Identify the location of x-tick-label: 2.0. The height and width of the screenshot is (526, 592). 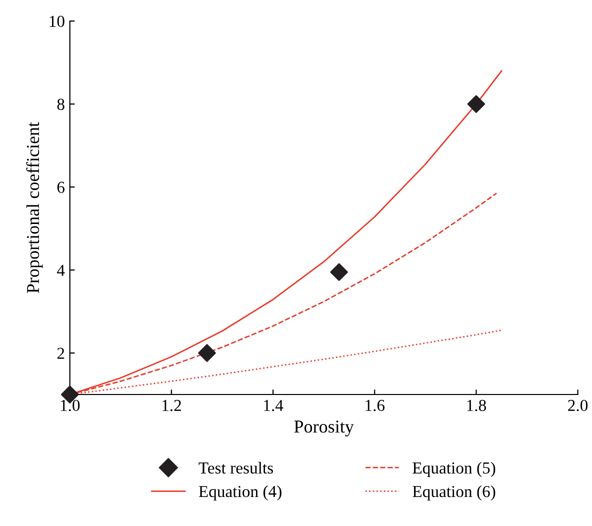
(578, 406).